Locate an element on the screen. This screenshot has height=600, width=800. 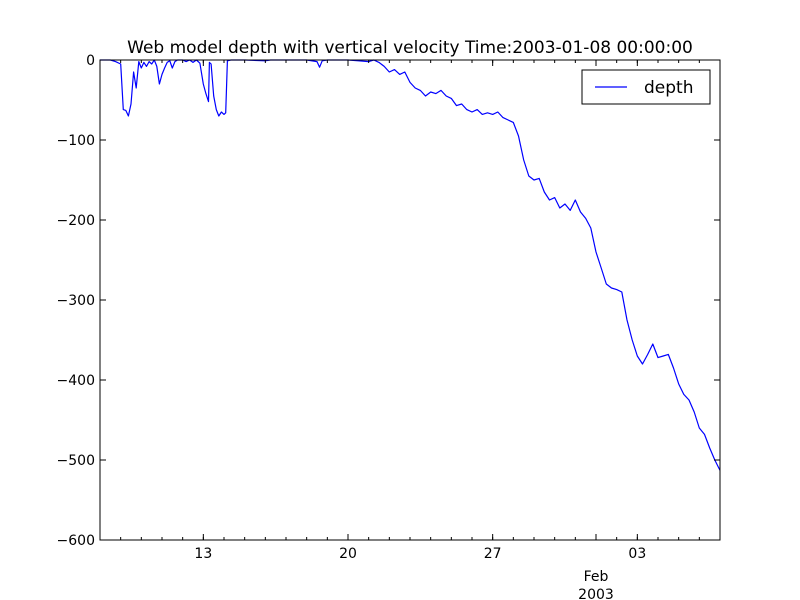
x-tick-sublabel: 2003 is located at coordinates (596, 593).